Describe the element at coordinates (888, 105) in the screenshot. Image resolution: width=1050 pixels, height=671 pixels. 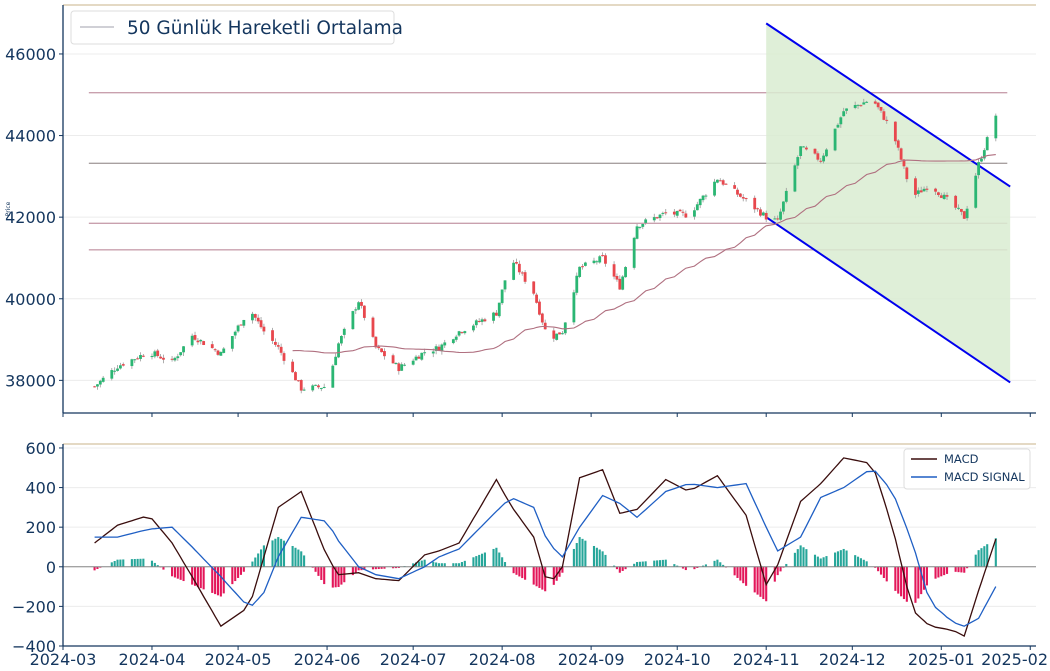
I see `channel-upper-line` at that location.